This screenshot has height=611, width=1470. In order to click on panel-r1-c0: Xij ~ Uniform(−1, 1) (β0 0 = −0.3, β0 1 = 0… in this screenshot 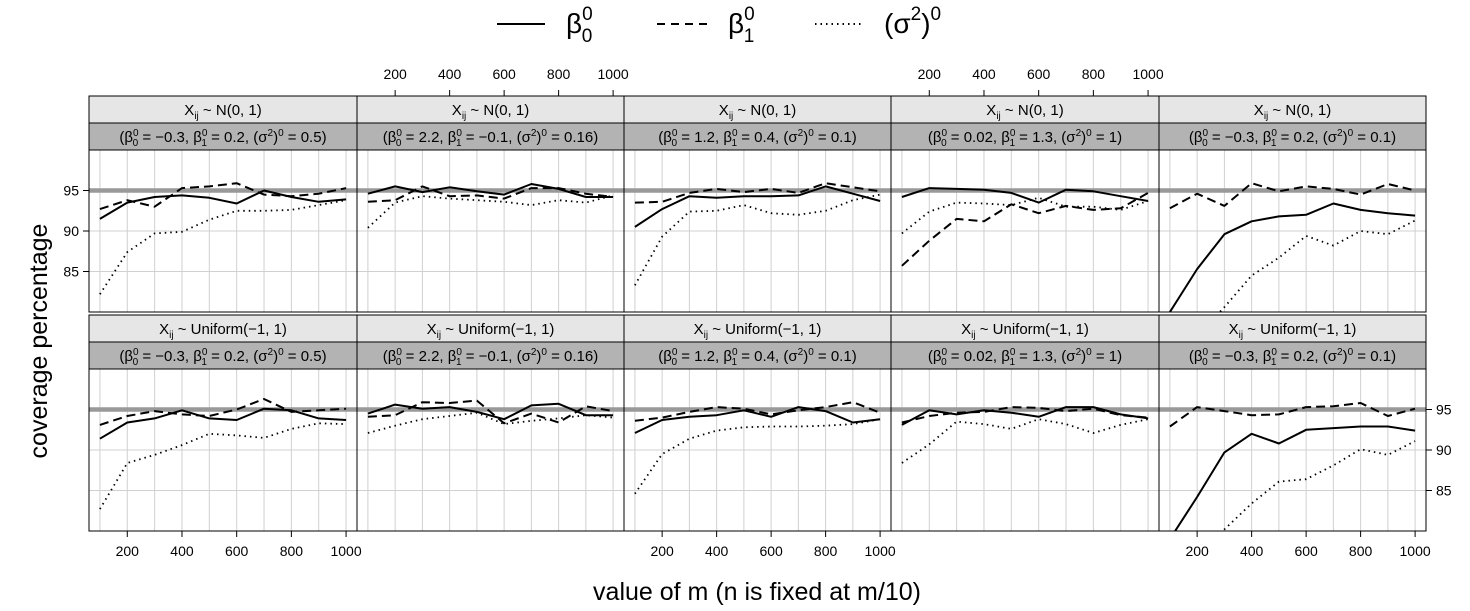, I will do `click(223, 423)`.